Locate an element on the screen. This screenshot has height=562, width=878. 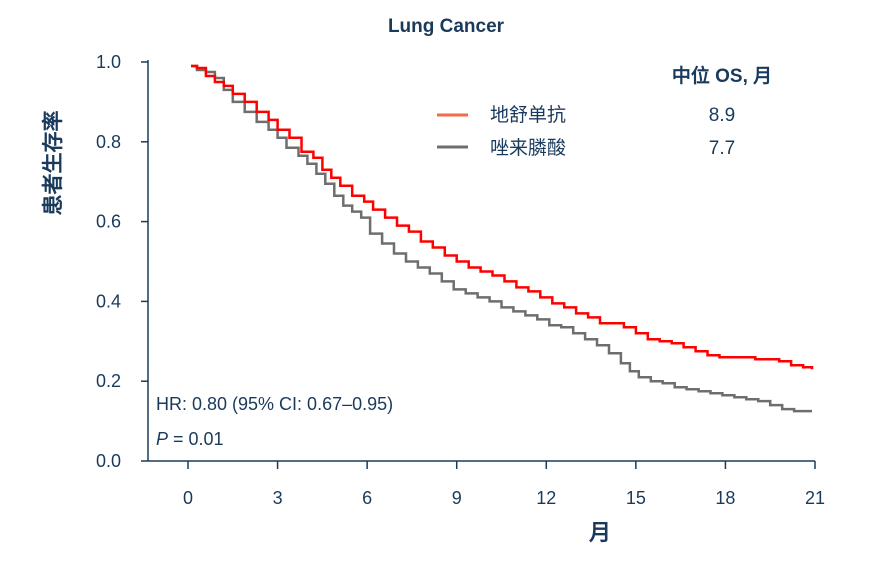
legend-median-denosumab: 8.9 is located at coordinates (722, 115).